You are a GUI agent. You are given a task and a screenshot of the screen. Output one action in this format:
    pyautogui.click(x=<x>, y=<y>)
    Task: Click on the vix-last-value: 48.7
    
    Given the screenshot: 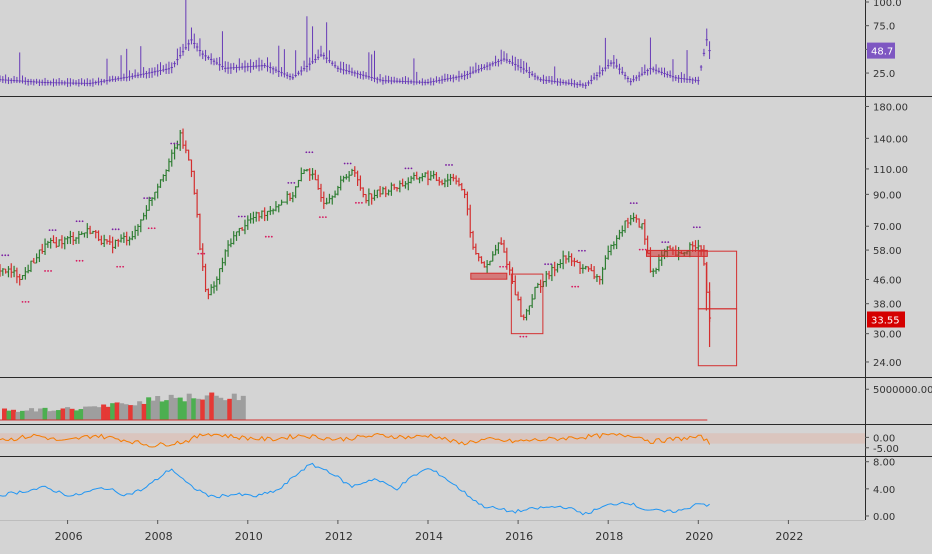 What is the action you would take?
    pyautogui.click(x=882, y=52)
    